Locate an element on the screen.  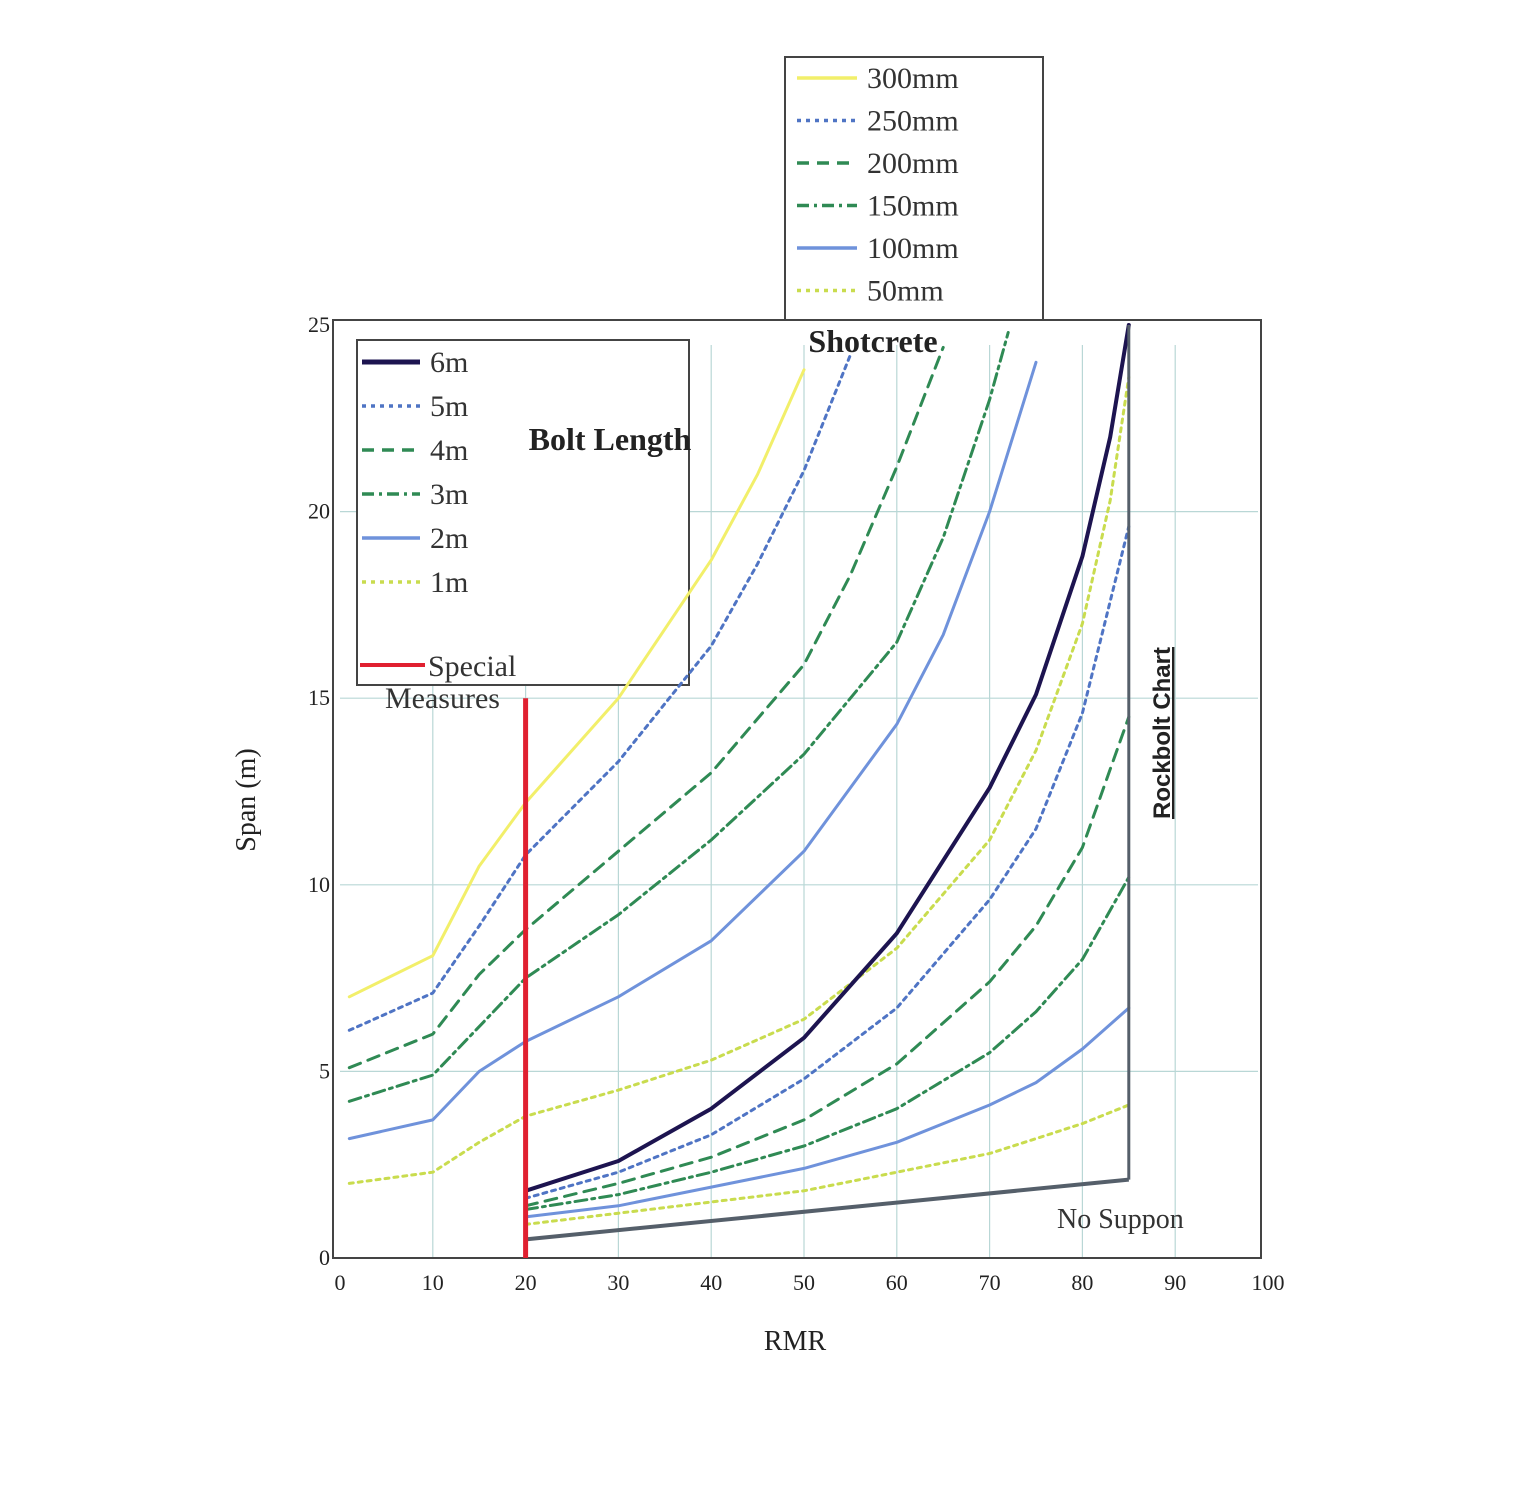
x-tick-label: 100 is located at coordinates (1268, 1282).